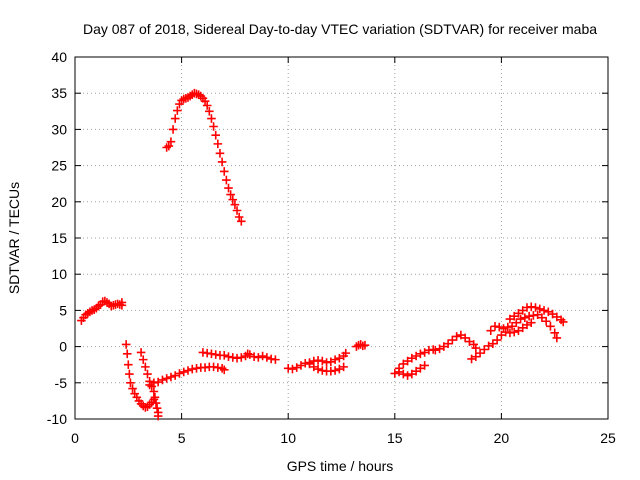 This screenshot has width=640, height=480. What do you see at coordinates (63, 347) in the screenshot?
I see `y-tick-label: 0` at bounding box center [63, 347].